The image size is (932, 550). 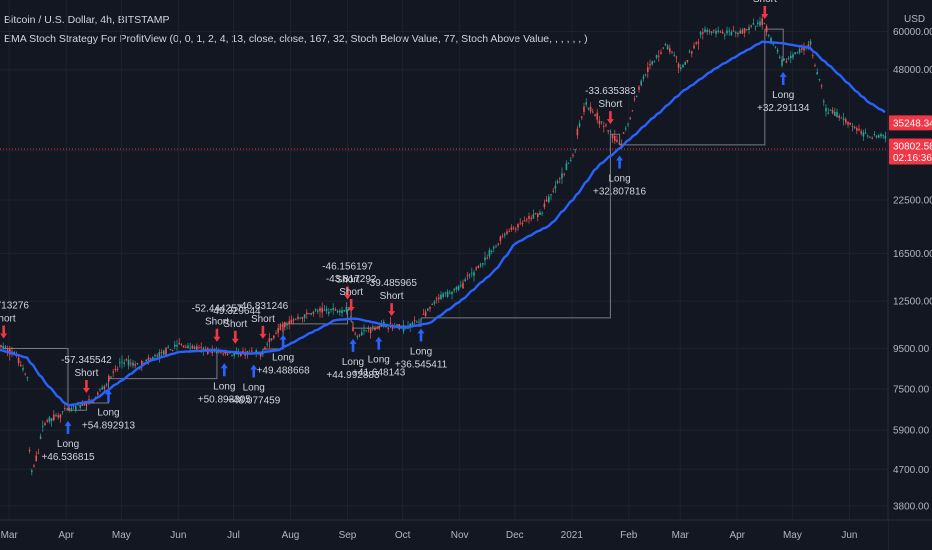 I want to click on x-tick-label: Mar, so click(x=681, y=535).